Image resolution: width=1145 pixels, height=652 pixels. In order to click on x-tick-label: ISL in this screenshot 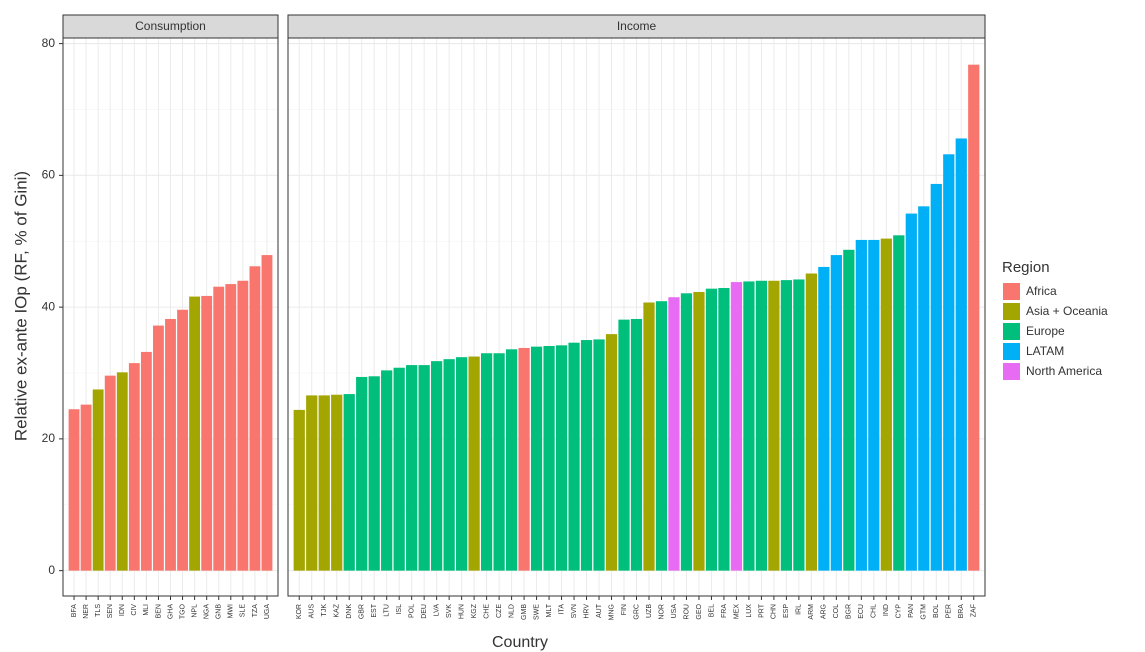, I will do `click(399, 609)`.